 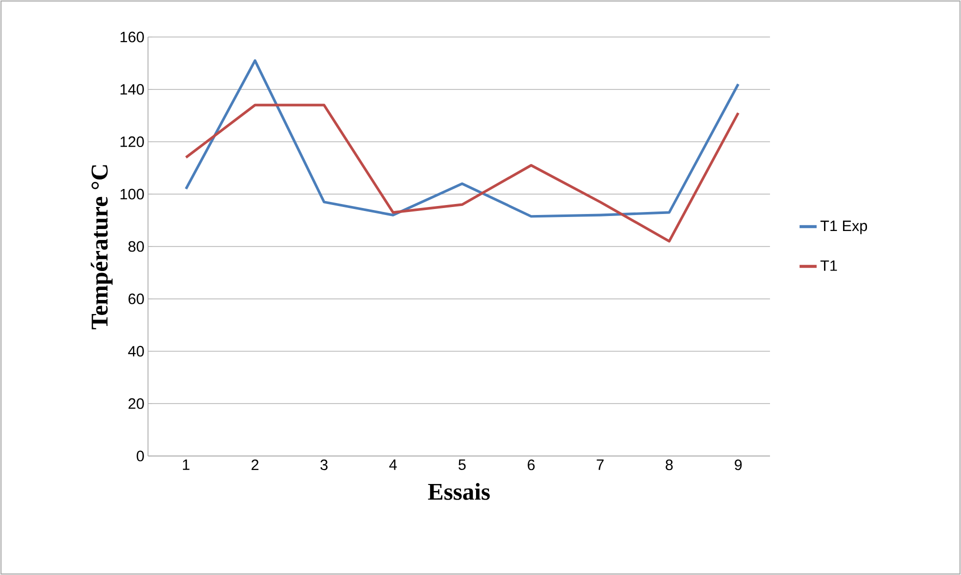 What do you see at coordinates (738, 465) in the screenshot?
I see `x-tick-label: 9` at bounding box center [738, 465].